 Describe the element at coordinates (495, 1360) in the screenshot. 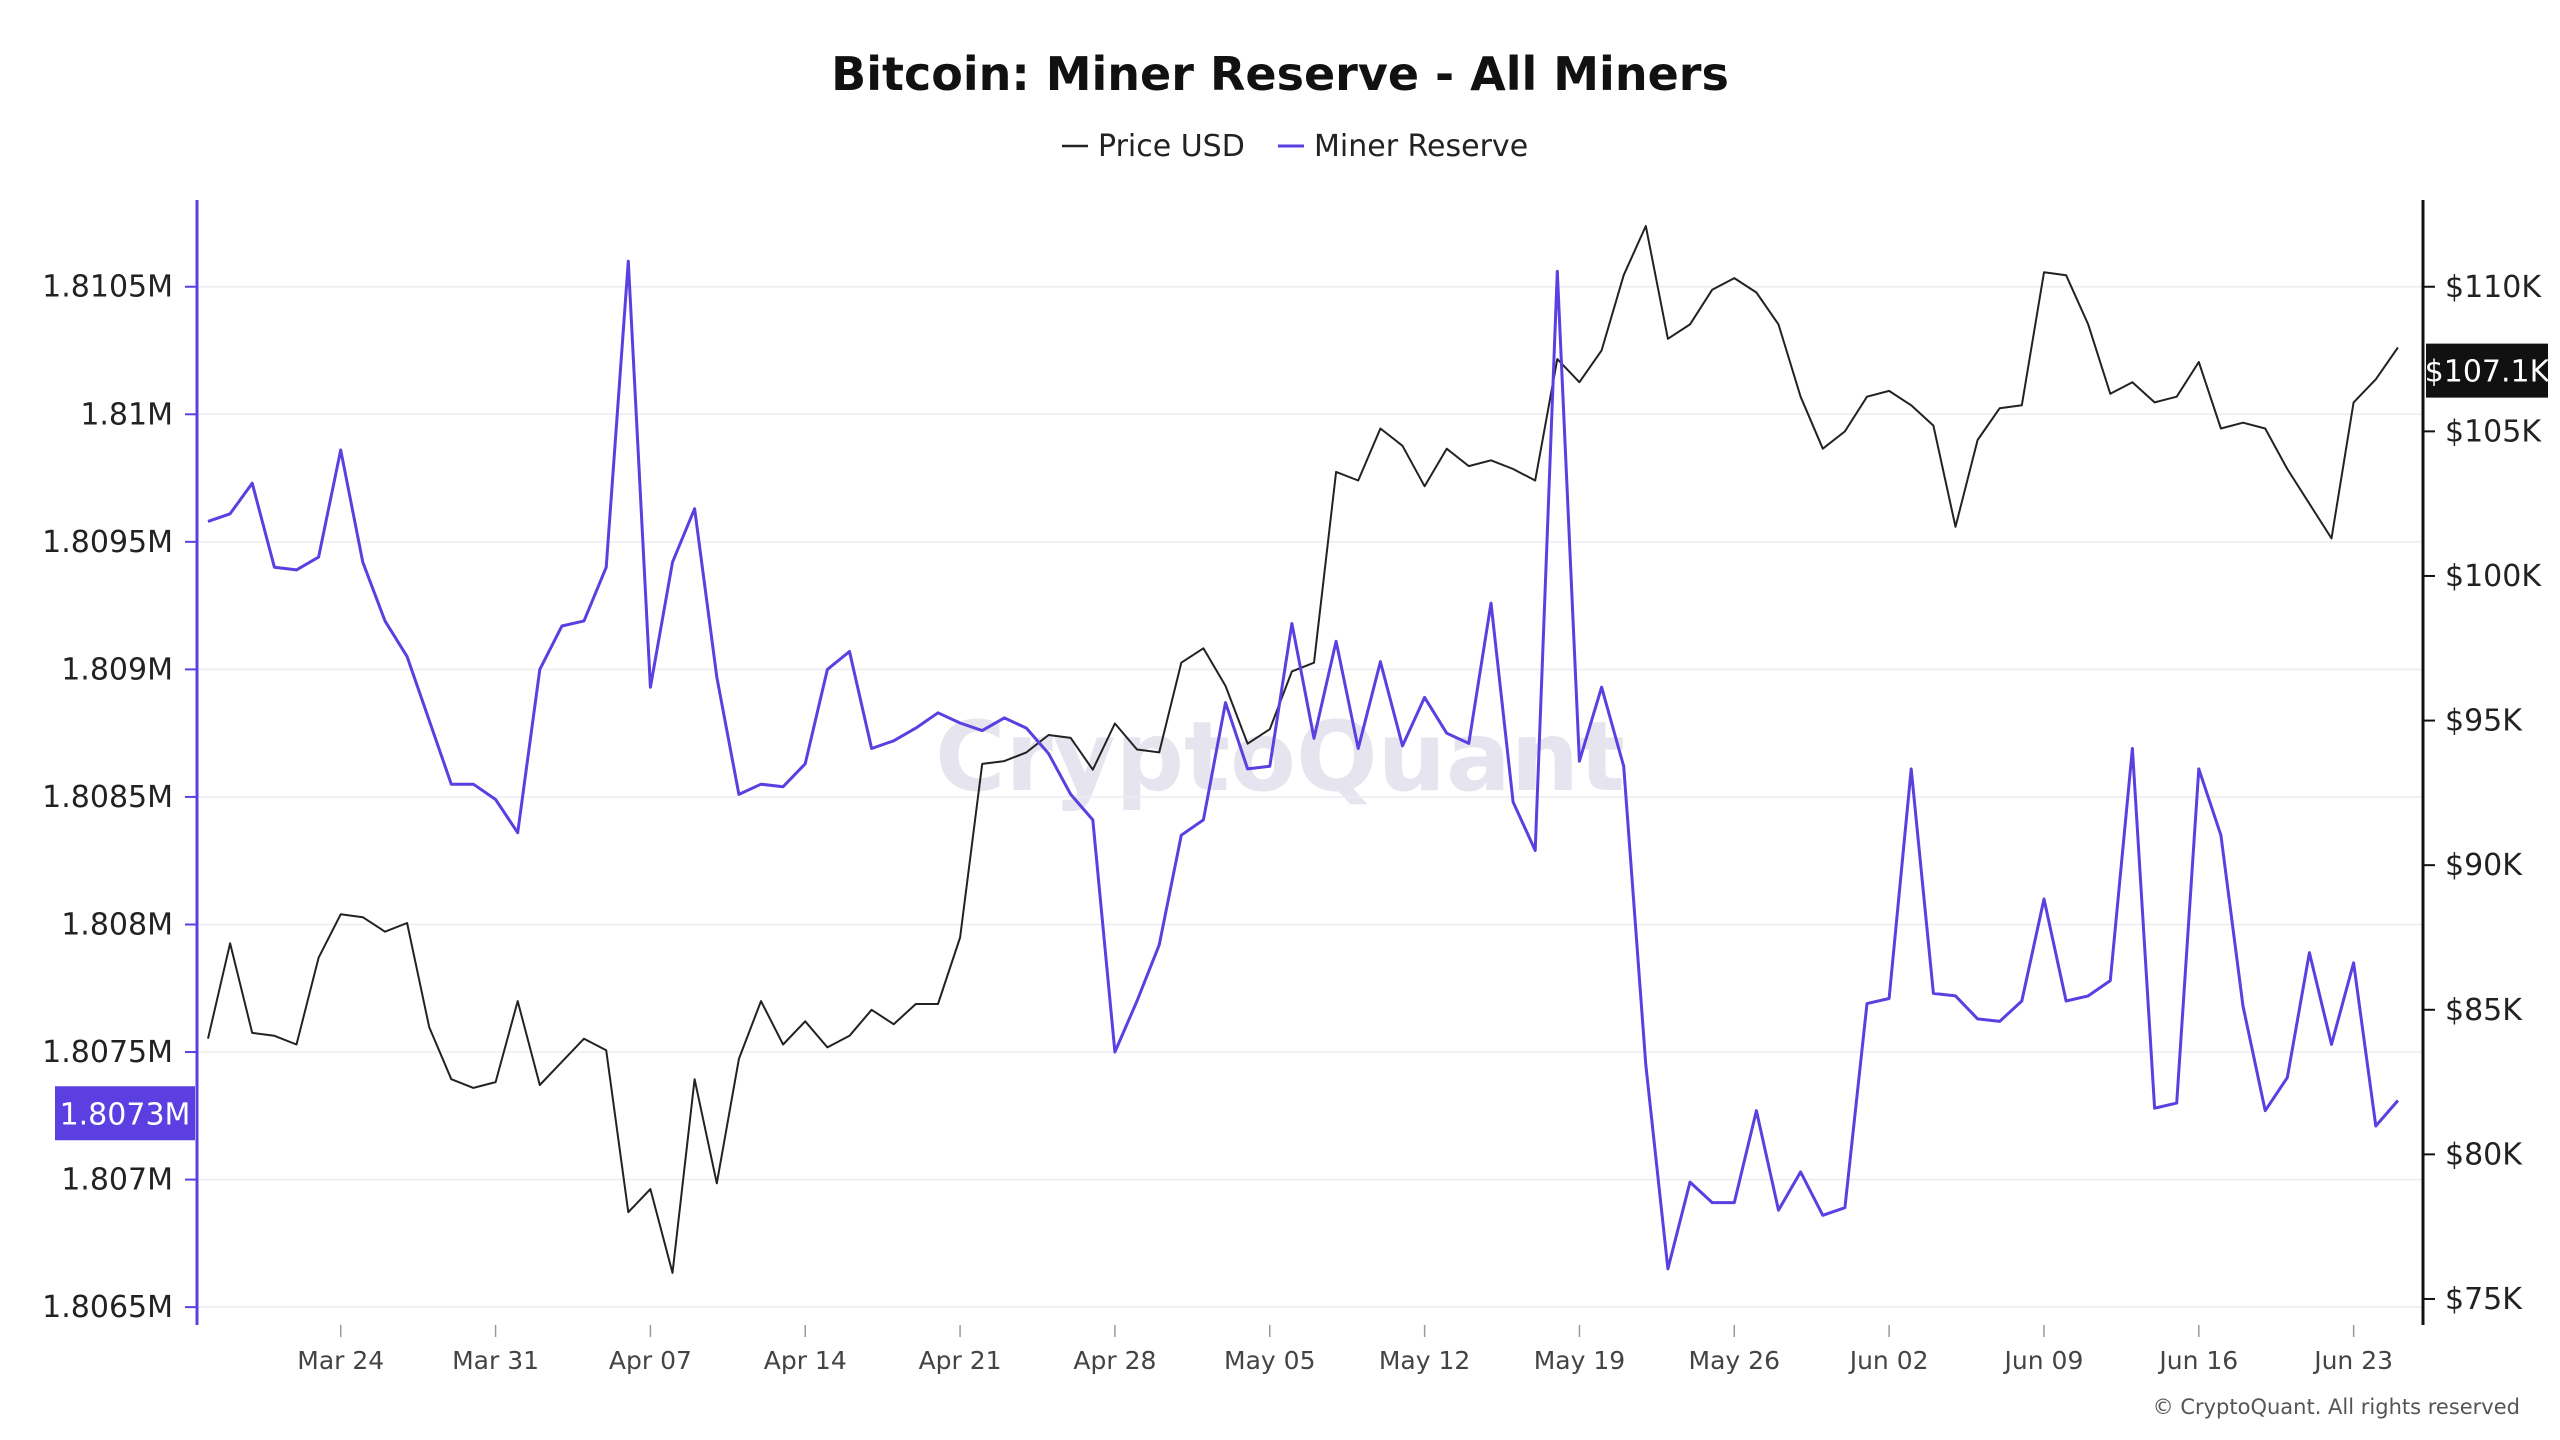

I see `x-tick-label: Mar 31` at that location.